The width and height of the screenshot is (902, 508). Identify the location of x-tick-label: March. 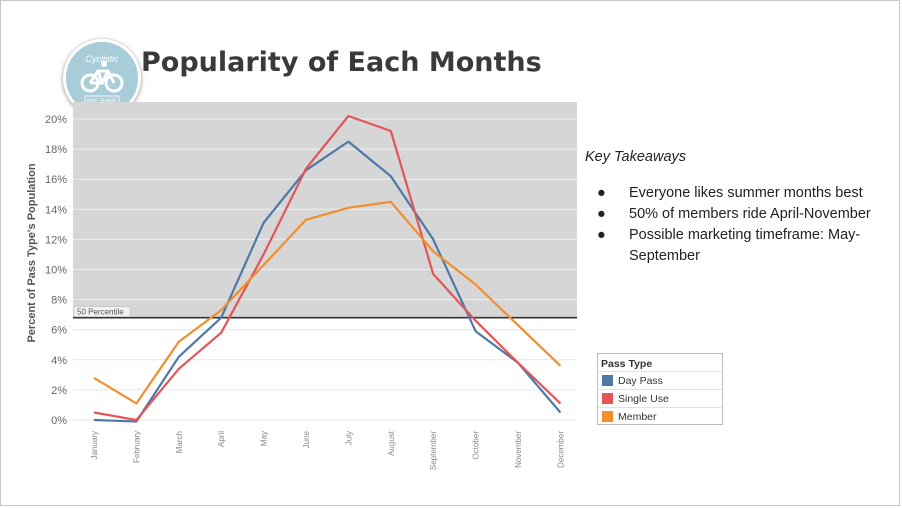
(179, 442).